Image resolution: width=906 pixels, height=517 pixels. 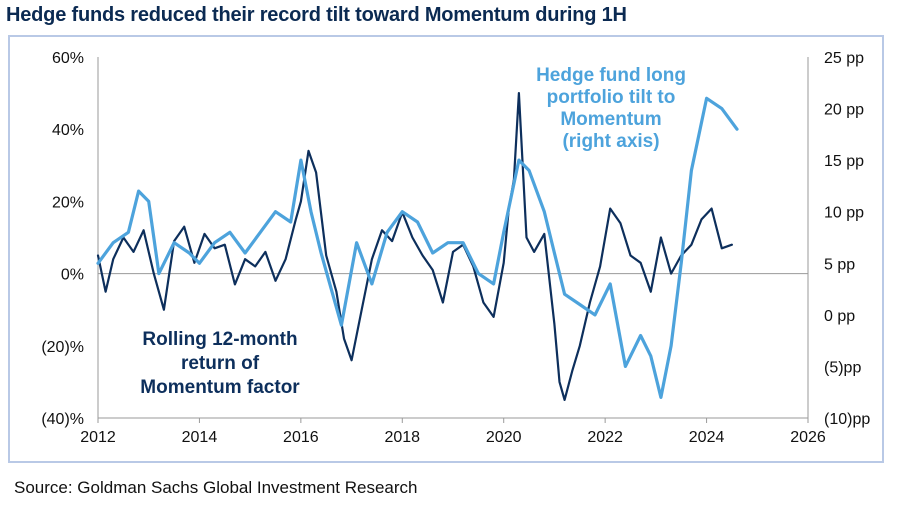 I want to click on y-left-tick-label: 0%, so click(x=72, y=275).